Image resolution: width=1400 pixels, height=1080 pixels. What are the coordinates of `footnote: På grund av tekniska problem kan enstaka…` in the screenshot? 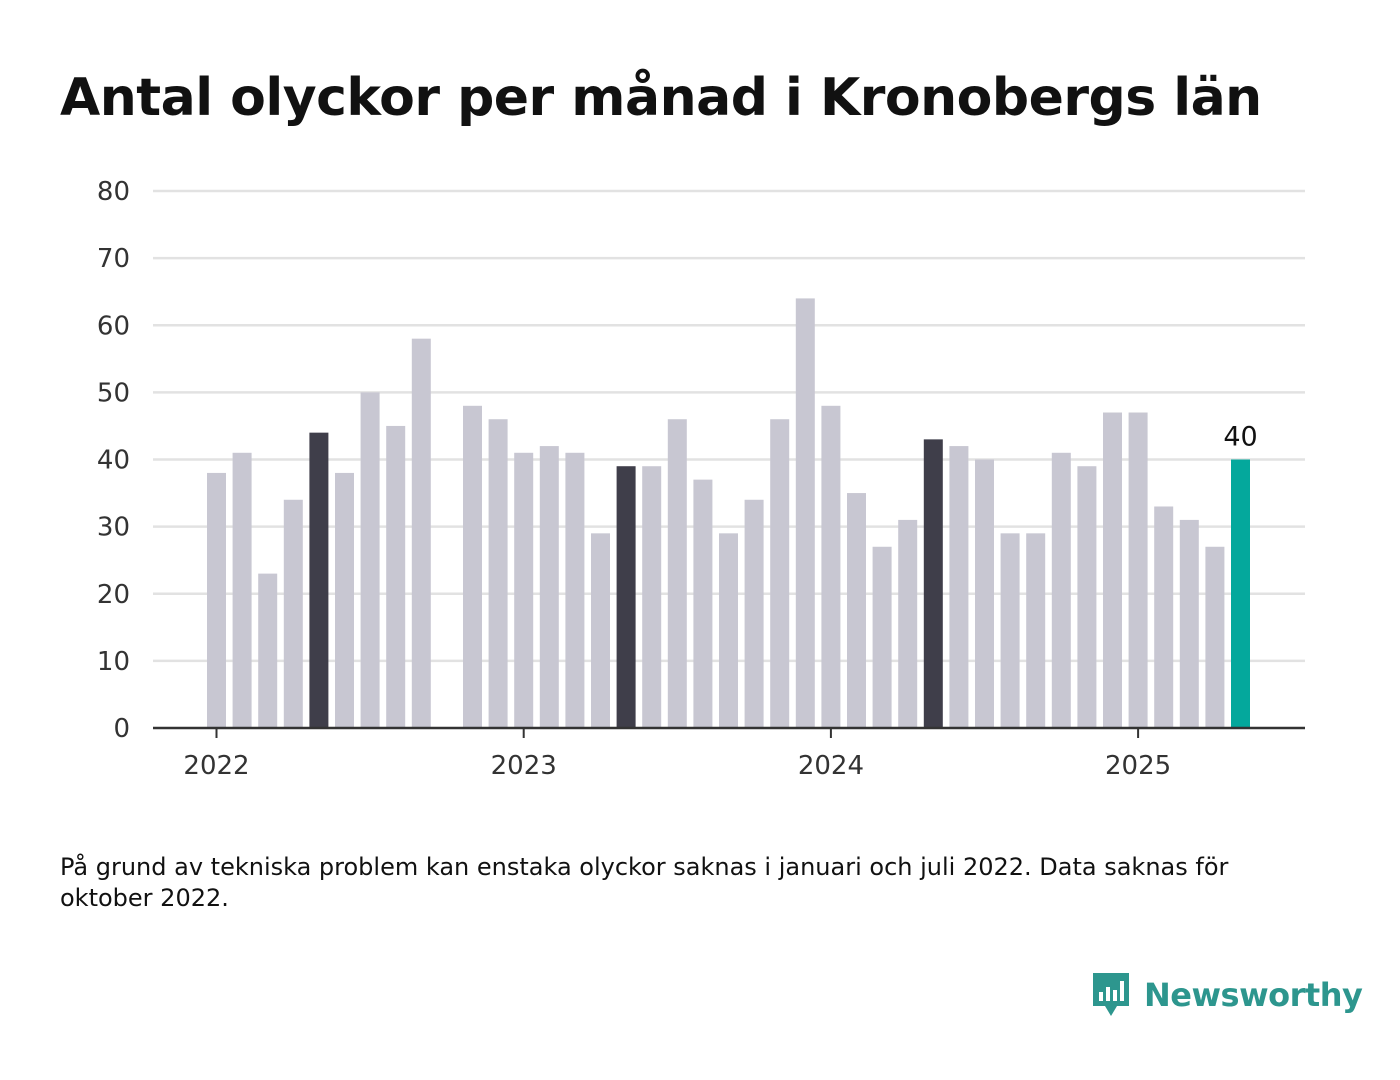 It's located at (644, 882).